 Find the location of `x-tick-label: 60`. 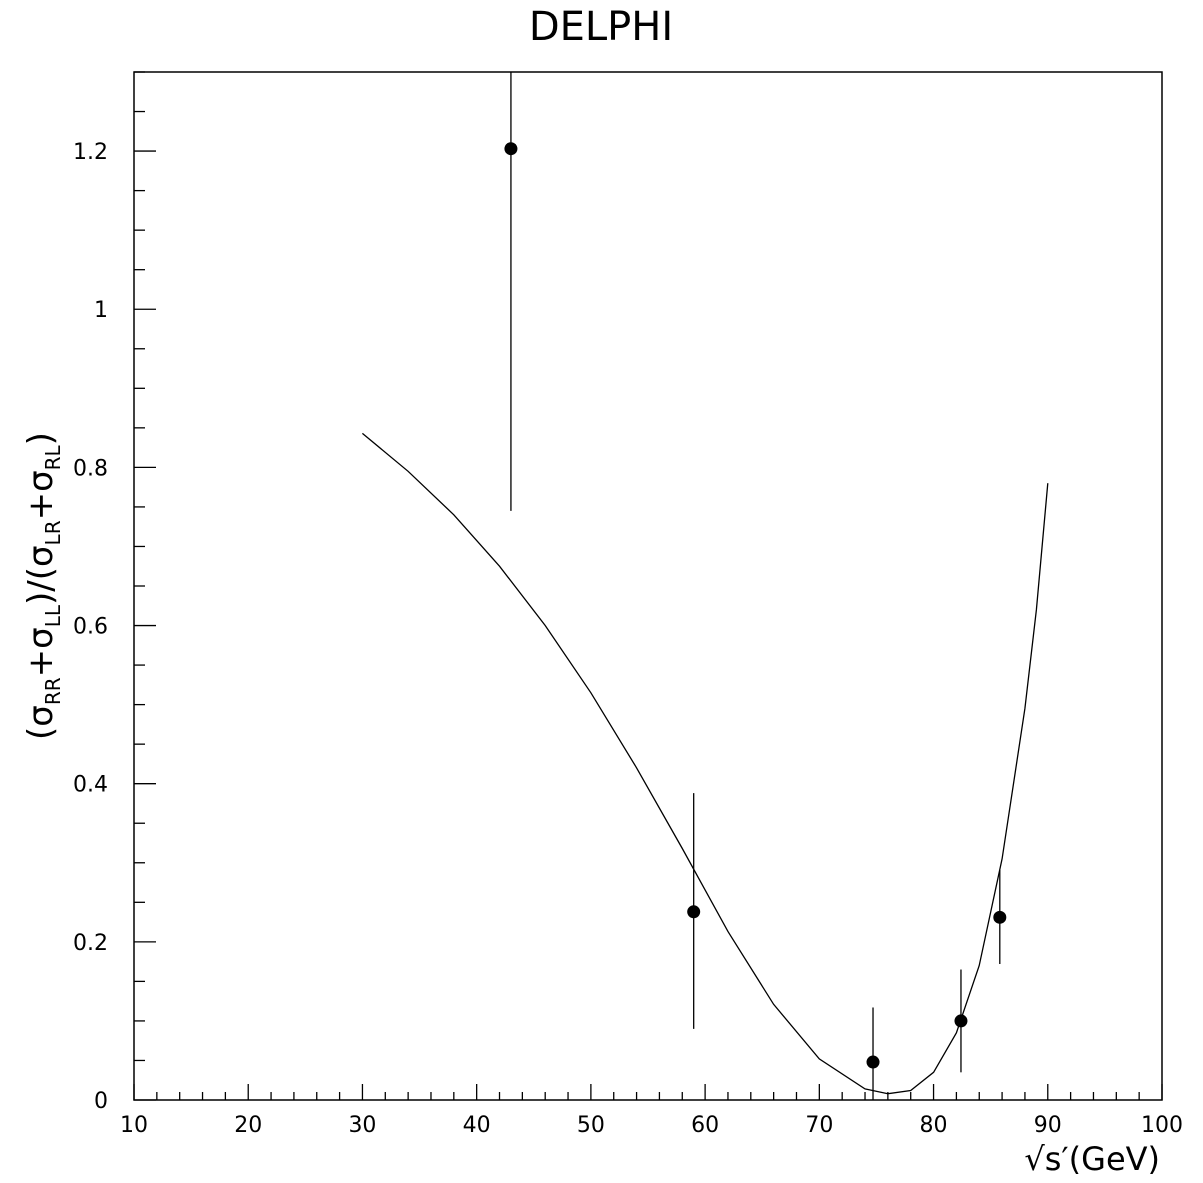

x-tick-label: 60 is located at coordinates (705, 1125).